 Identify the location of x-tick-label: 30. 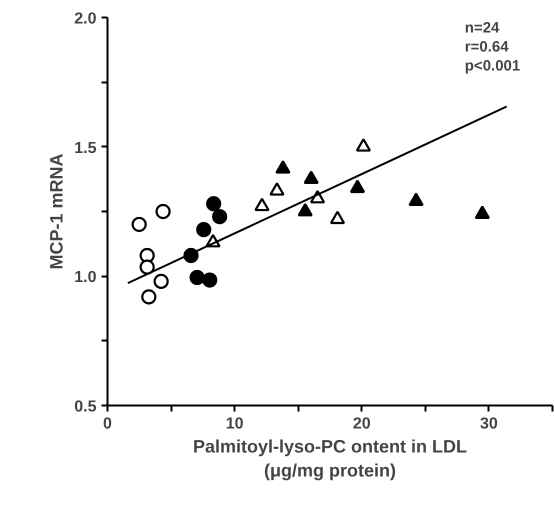
(489, 424).